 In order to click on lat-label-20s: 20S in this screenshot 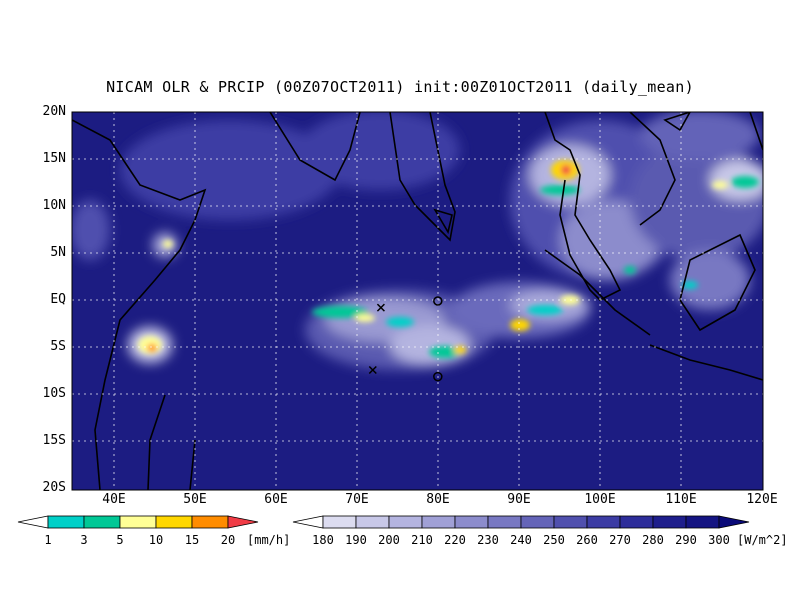, I will do `click(54, 487)`.